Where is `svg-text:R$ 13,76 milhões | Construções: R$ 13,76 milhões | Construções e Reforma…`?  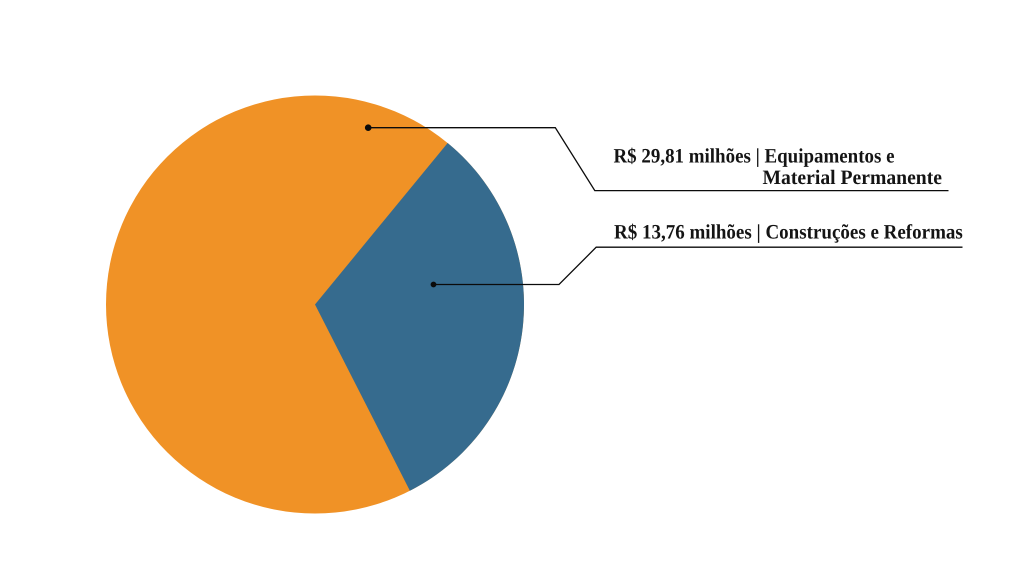 svg-text:R$ 13,76 milhões | Construções: R$ 13,76 milhões | Construções e Reforma… is located at coordinates (788, 232).